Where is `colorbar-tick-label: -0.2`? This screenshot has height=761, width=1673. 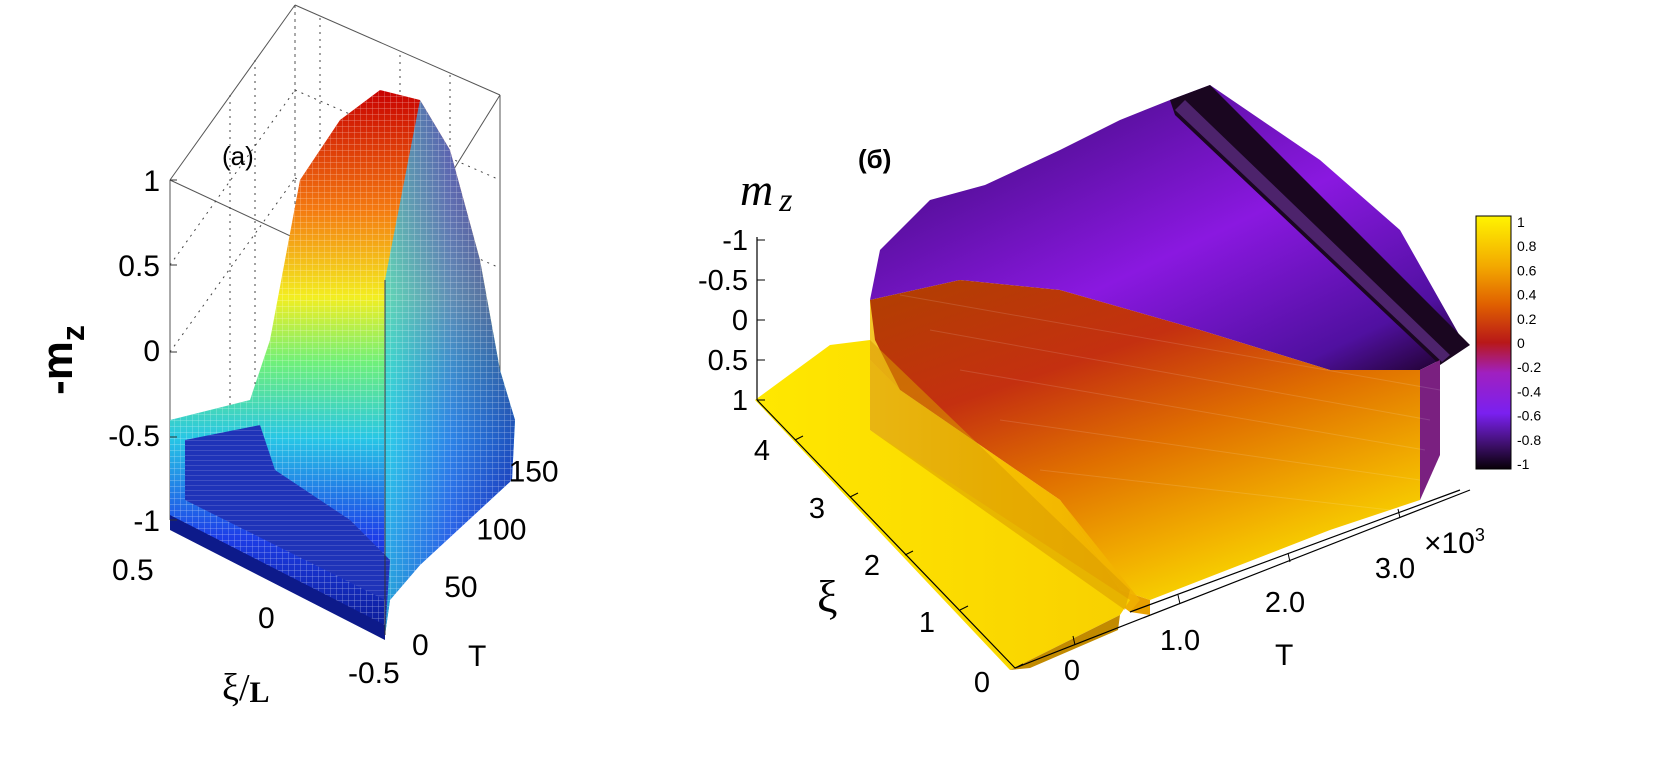 colorbar-tick-label: -0.2 is located at coordinates (1529, 367).